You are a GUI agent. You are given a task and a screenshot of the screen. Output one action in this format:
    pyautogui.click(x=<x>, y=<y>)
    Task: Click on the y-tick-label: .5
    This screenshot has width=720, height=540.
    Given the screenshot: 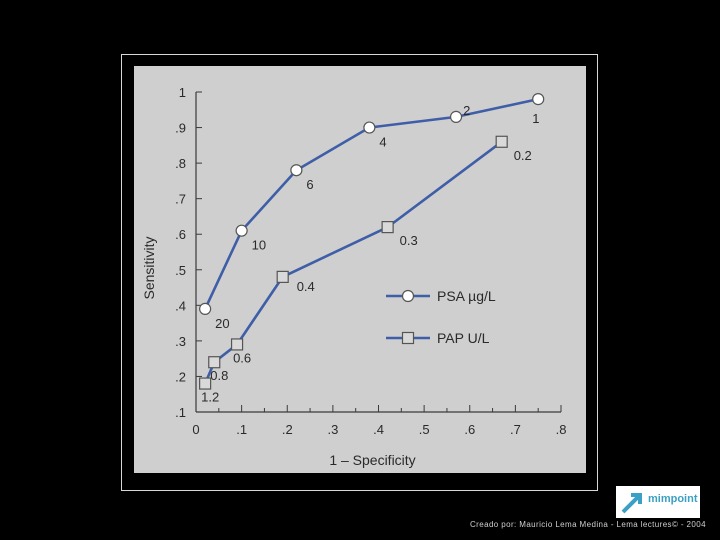 What is the action you would take?
    pyautogui.click(x=180, y=270)
    